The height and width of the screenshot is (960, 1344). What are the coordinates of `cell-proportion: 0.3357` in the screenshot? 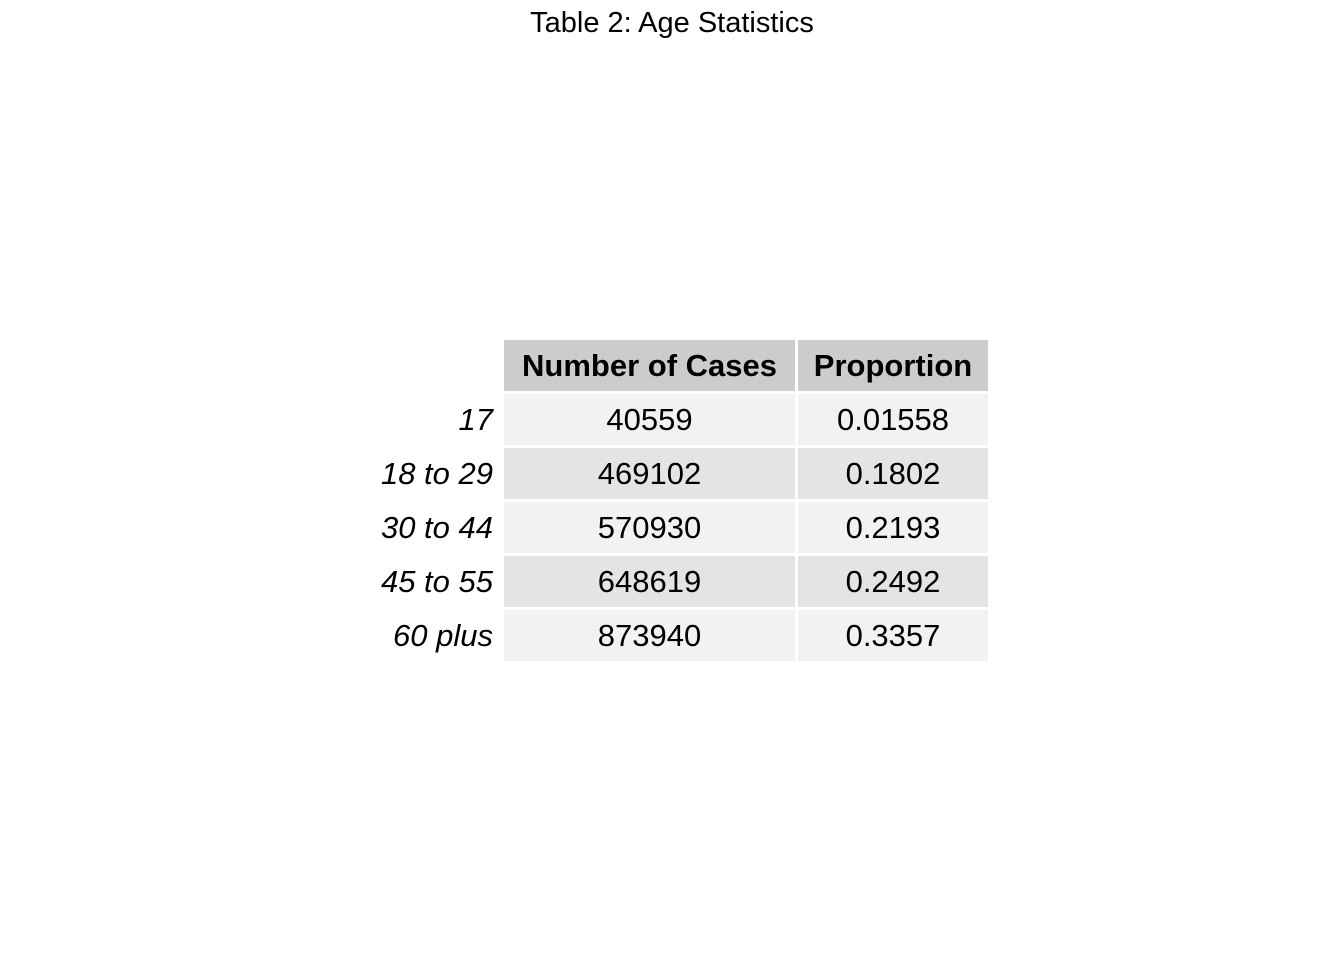 It's located at (893, 635).